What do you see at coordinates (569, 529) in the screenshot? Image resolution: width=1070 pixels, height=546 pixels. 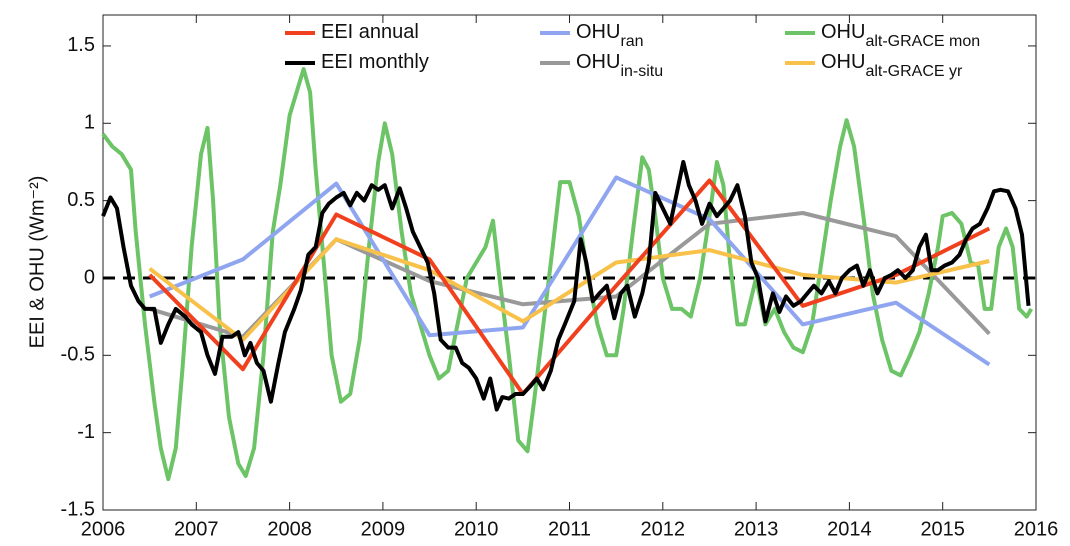 I see `x-tick-label: 2011` at bounding box center [569, 529].